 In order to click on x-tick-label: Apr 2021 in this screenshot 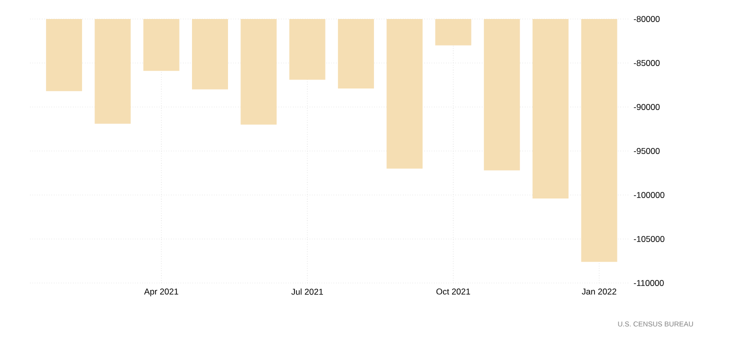, I will do `click(161, 292)`.